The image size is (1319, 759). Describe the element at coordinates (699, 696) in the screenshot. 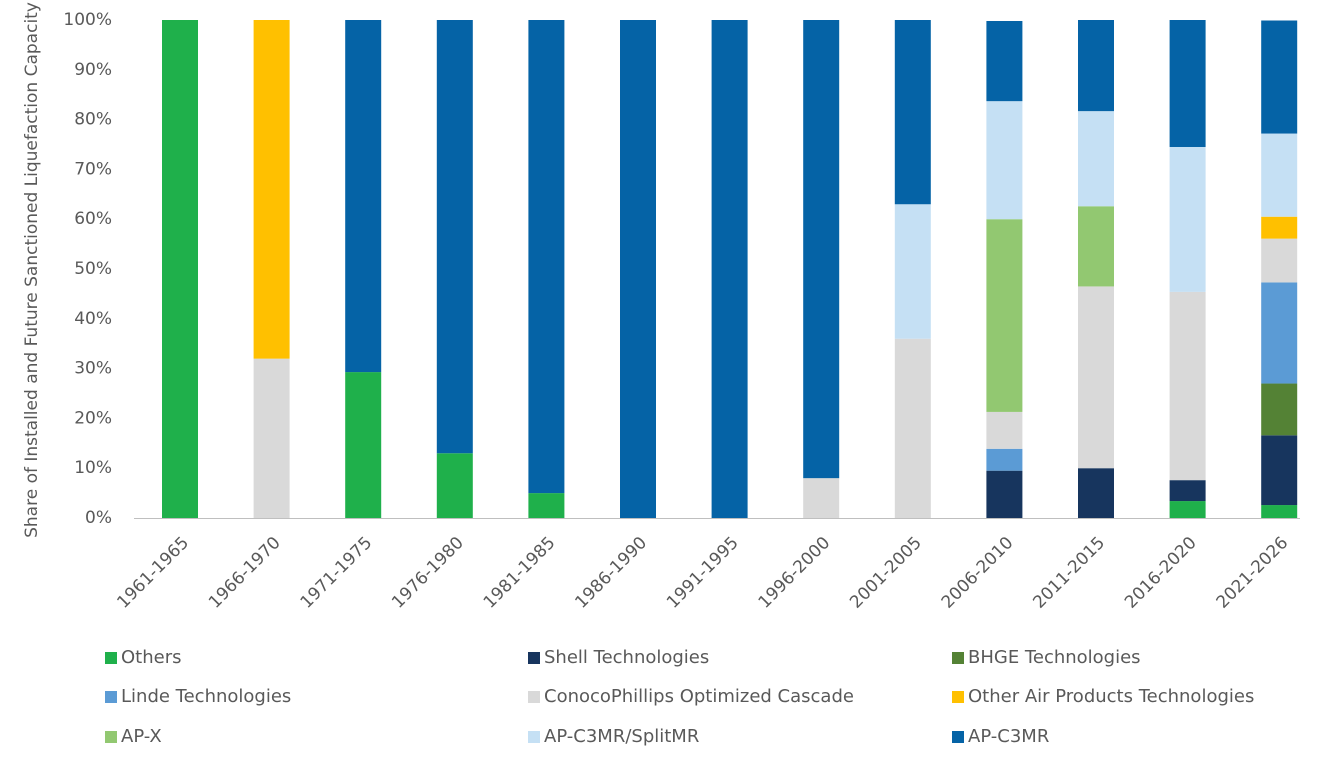

I see `legend-label: ConocoPhillips Optimized Cascade` at that location.